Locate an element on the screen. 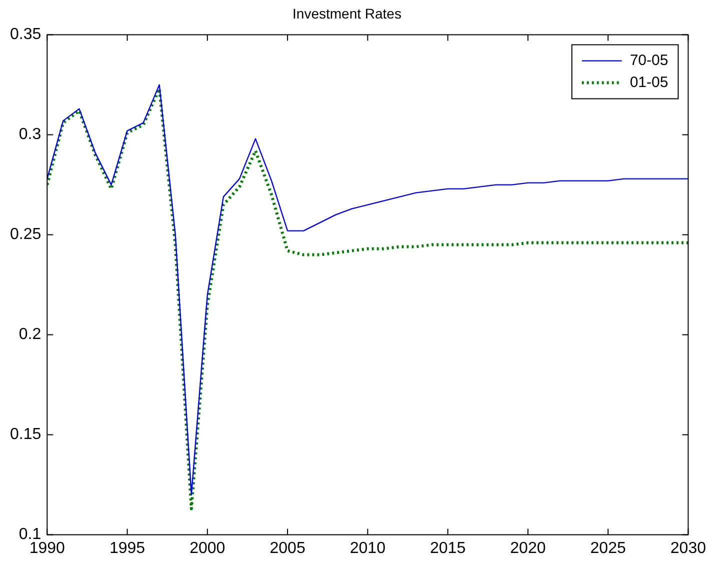  x-tick-label: 2025 is located at coordinates (608, 548).